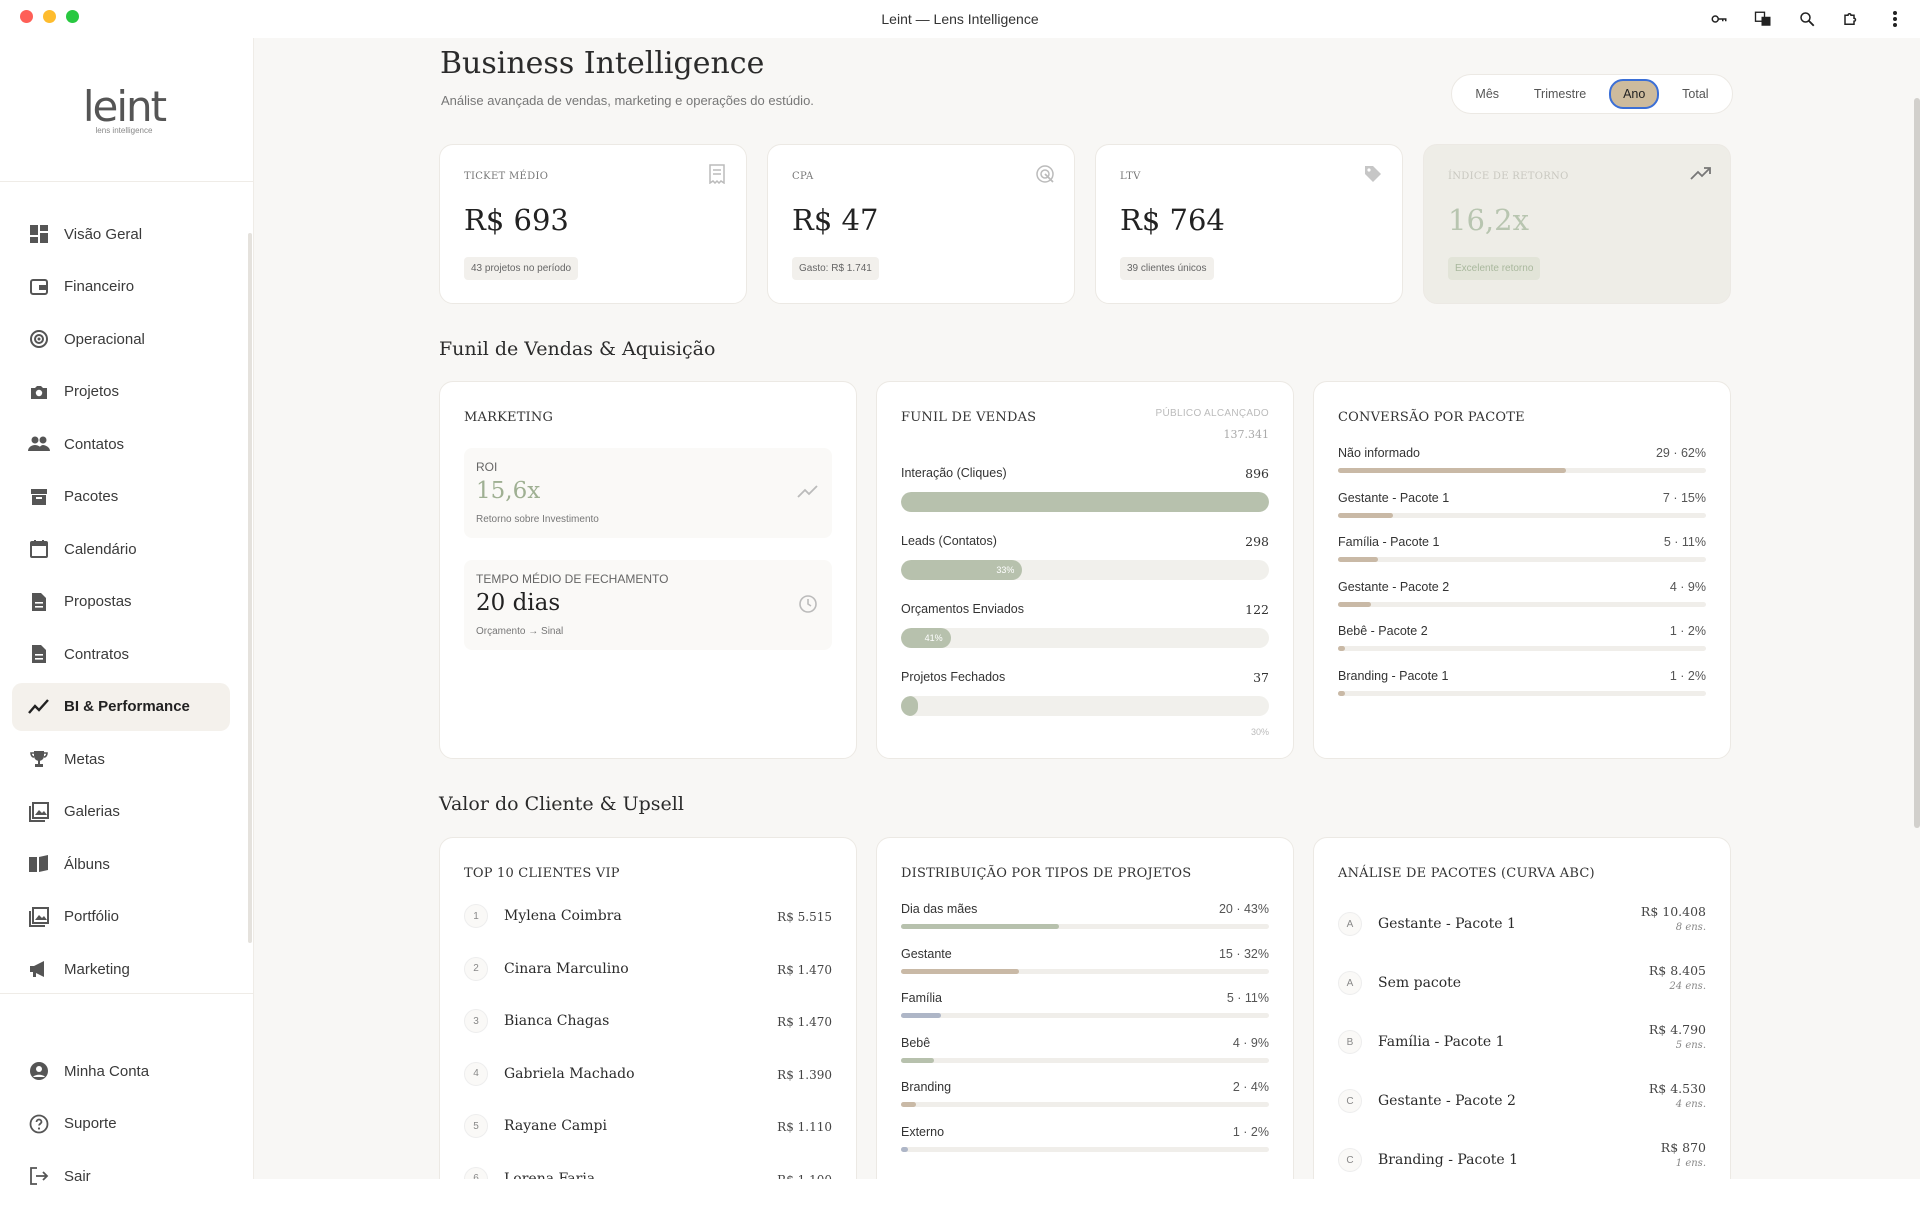  Describe the element at coordinates (1522, 1159) in the screenshot. I see `abc-row: C Branding - Pacote 1 R$ 870 1 ens.` at that location.